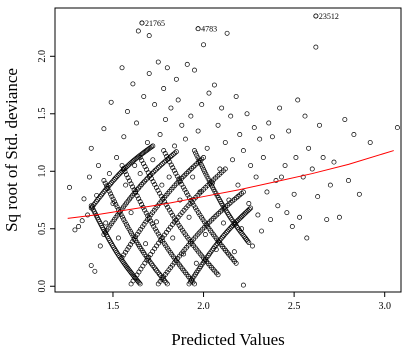 Image resolution: width=407 pixels, height=359 pixels. I want to click on annotation-layer: 21765 4783 23512, so click(239, 23).